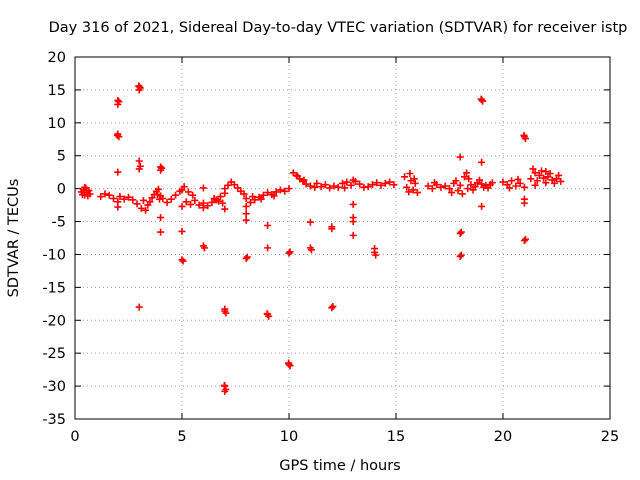 The image size is (640, 480). What do you see at coordinates (54, 321) in the screenshot?
I see `y-tick-label: -20` at bounding box center [54, 321].